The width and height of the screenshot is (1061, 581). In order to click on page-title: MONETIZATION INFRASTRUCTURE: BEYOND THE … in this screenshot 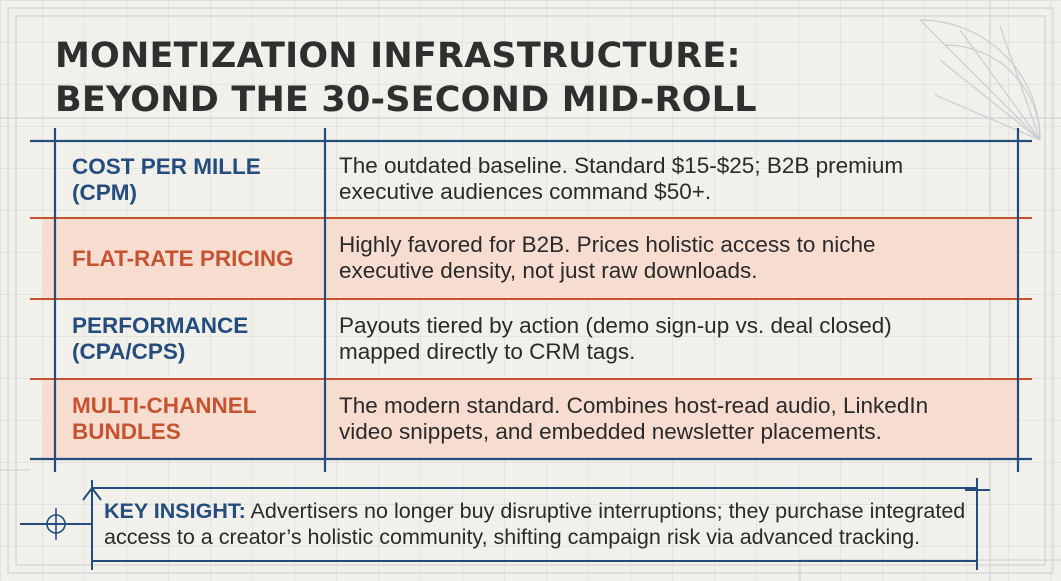, I will do `click(406, 78)`.